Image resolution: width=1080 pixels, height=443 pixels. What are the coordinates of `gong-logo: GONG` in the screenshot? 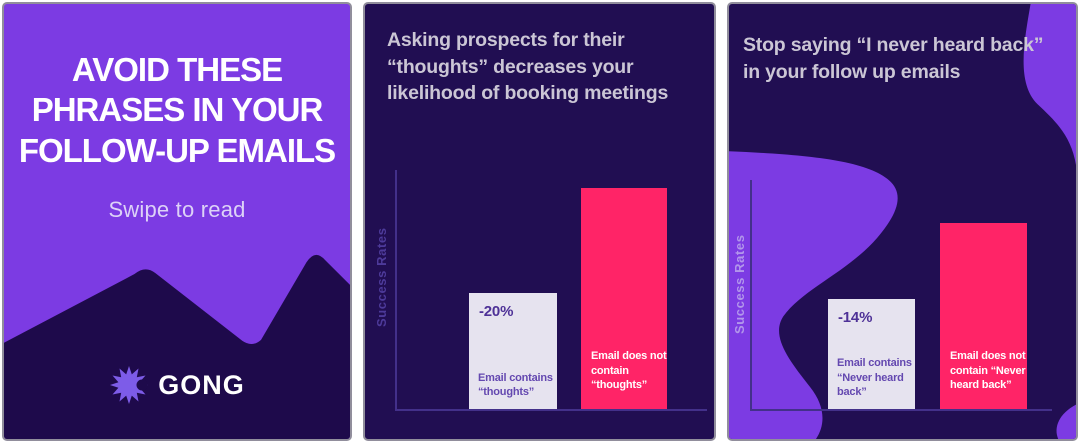 It's located at (177, 385).